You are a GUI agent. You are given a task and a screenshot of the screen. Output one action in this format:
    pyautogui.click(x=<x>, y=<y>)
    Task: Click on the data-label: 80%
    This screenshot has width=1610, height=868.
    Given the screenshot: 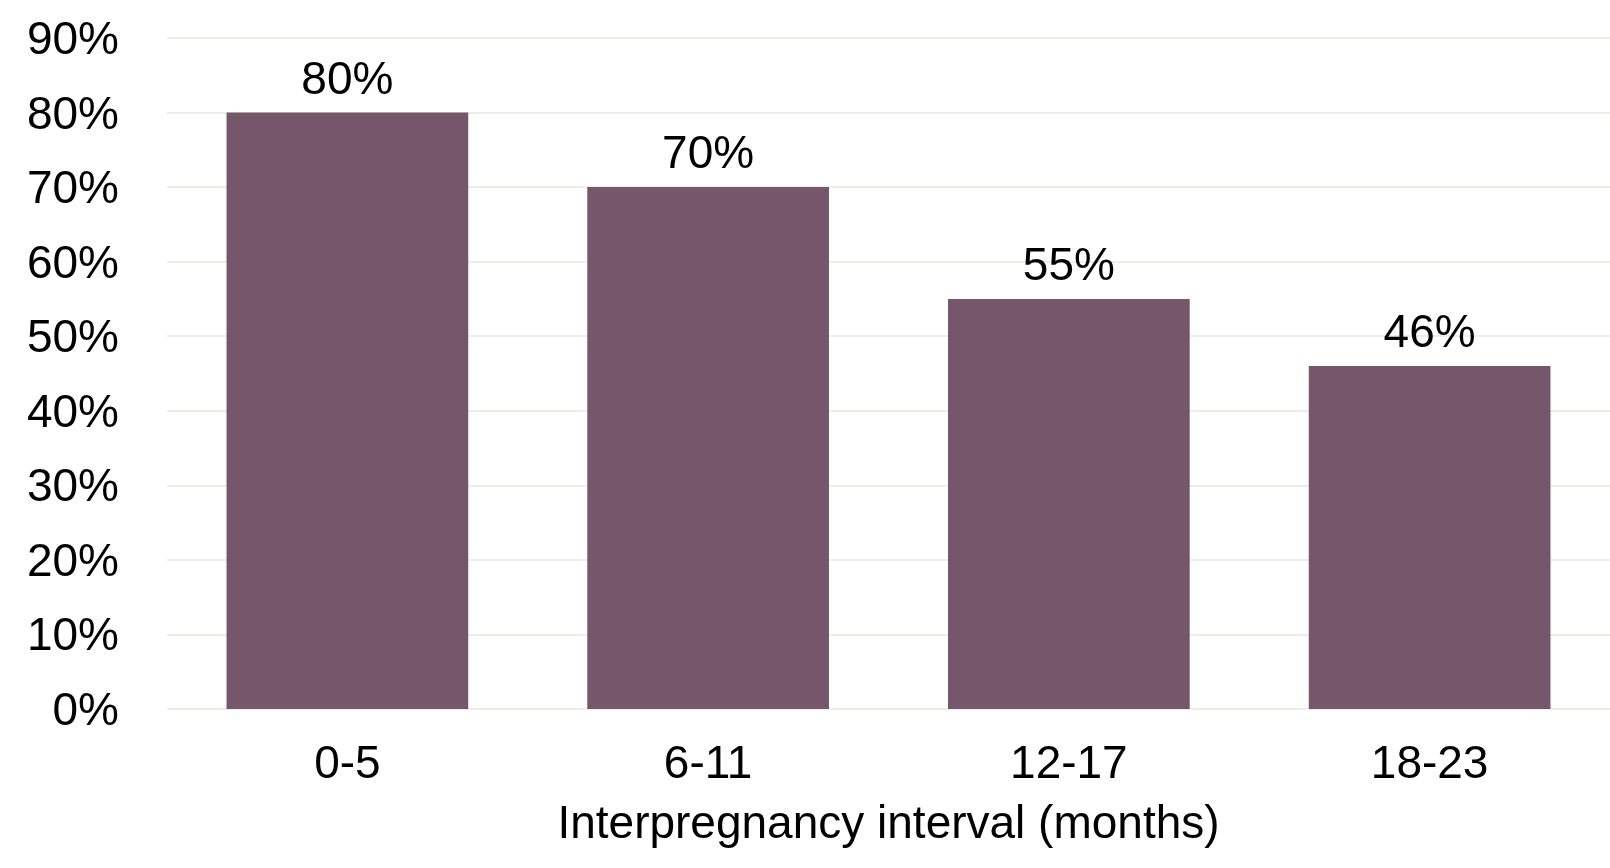 What is the action you would take?
    pyautogui.click(x=347, y=77)
    